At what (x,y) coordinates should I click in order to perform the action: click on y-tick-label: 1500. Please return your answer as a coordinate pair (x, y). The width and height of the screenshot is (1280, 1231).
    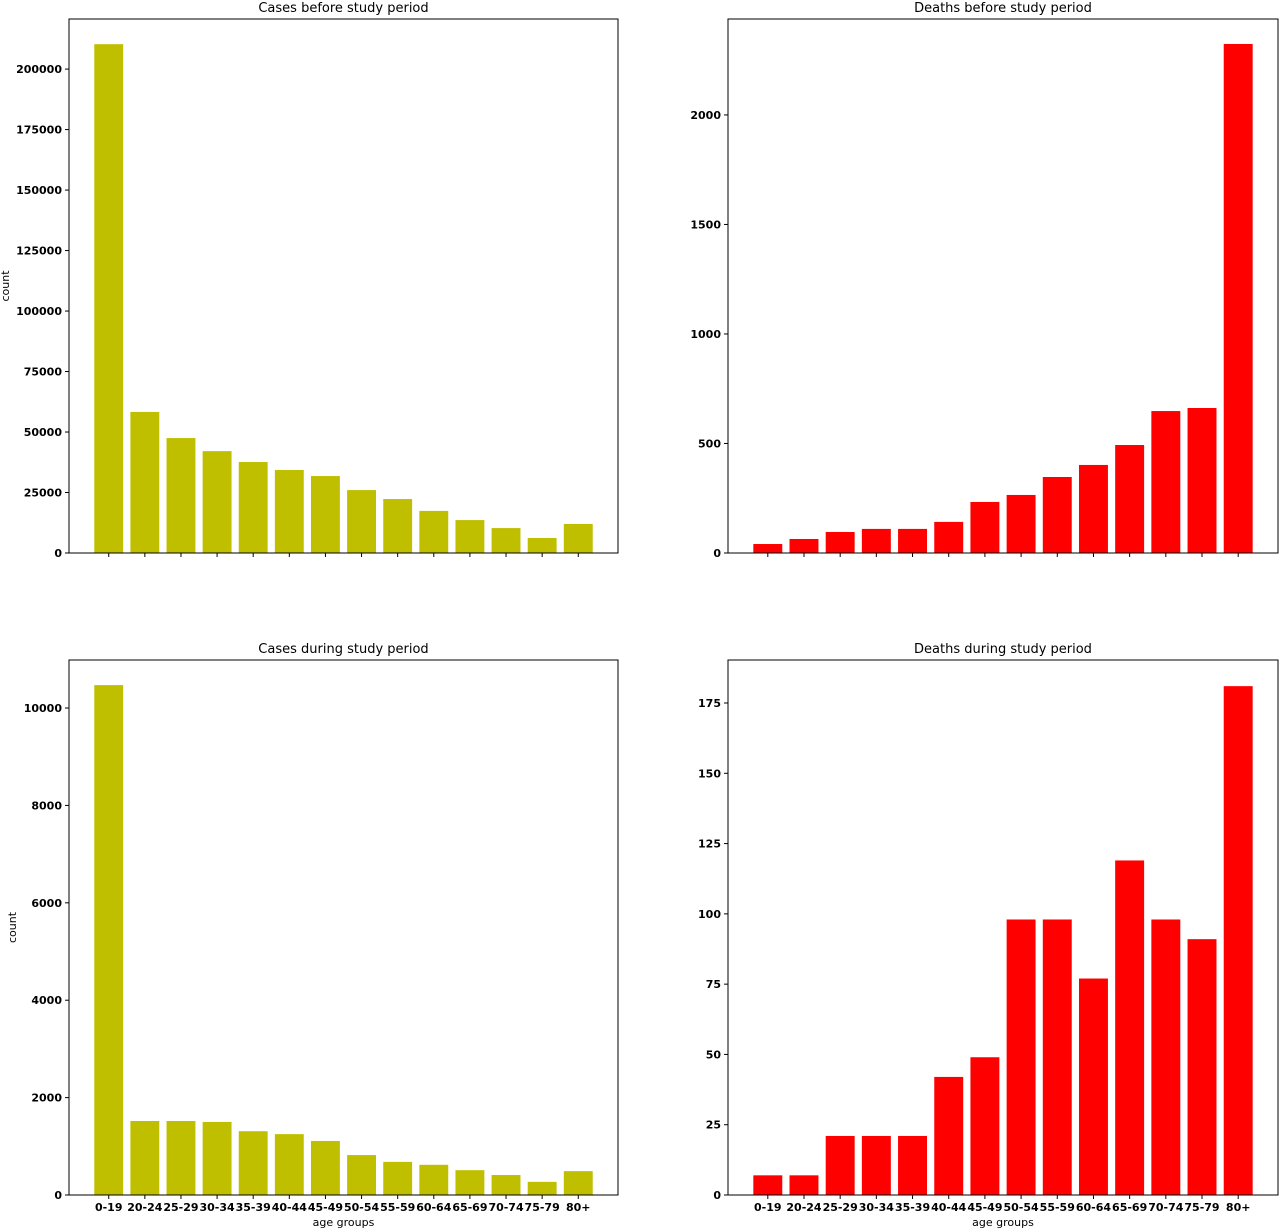
    Looking at the image, I should click on (705, 224).